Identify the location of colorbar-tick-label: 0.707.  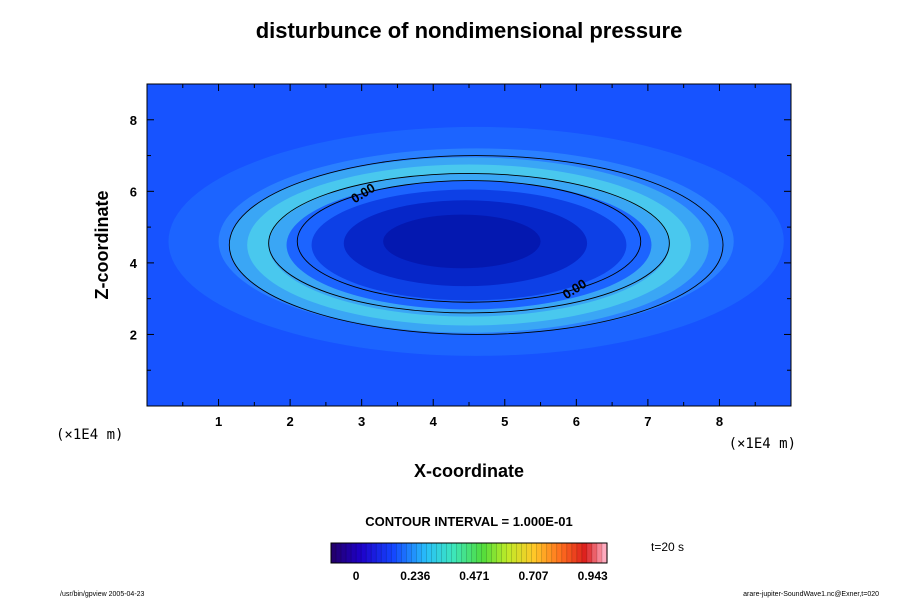
(533, 576).